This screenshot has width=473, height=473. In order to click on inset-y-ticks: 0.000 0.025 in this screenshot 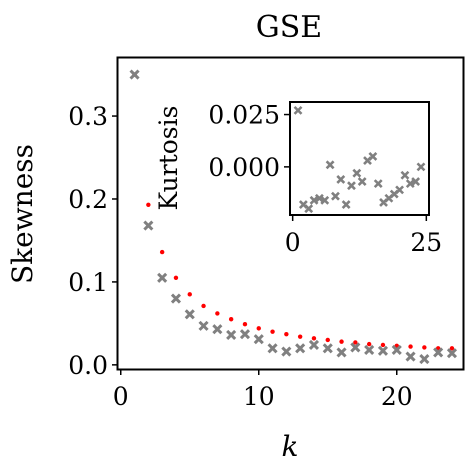, I will do `click(249, 141)`.